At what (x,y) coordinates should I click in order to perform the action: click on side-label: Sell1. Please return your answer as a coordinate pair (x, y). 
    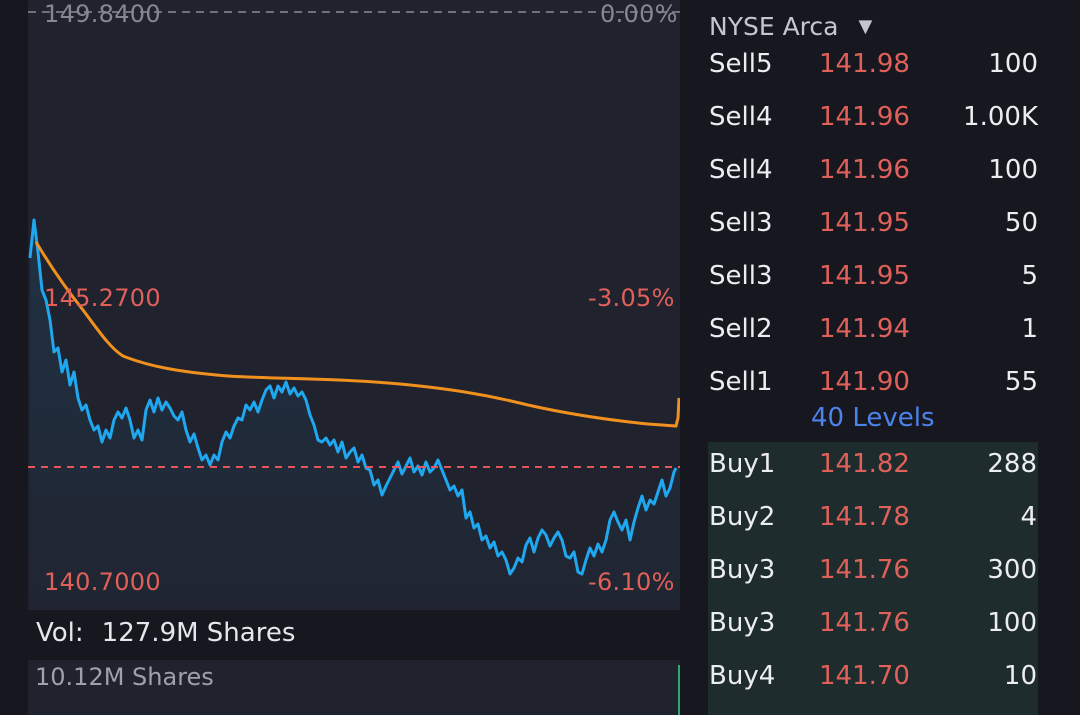
    Looking at the image, I should click on (741, 382).